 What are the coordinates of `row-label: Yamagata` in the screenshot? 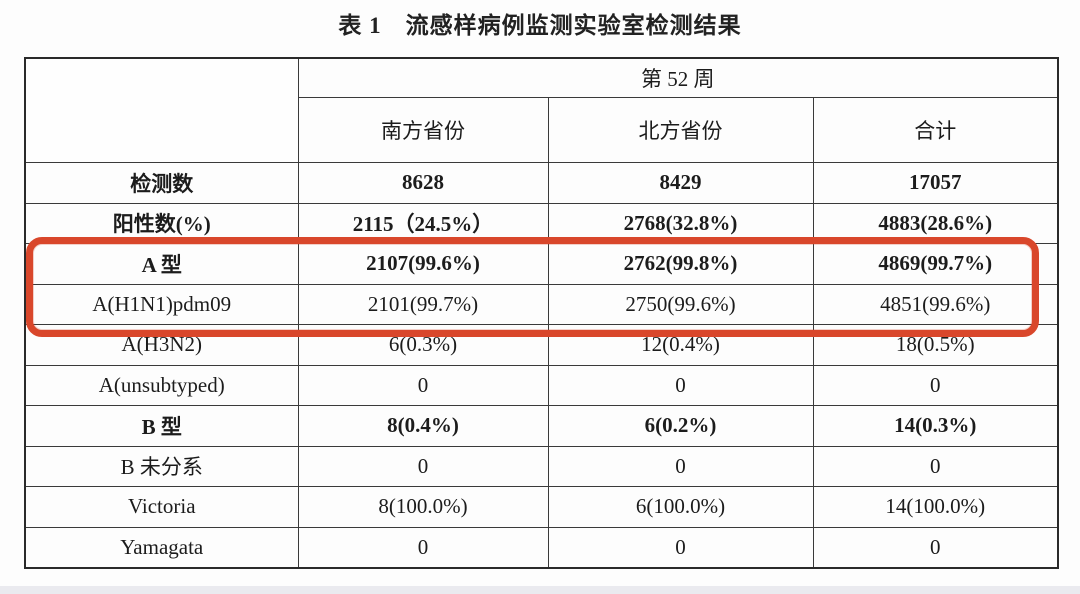 It's located at (161, 547).